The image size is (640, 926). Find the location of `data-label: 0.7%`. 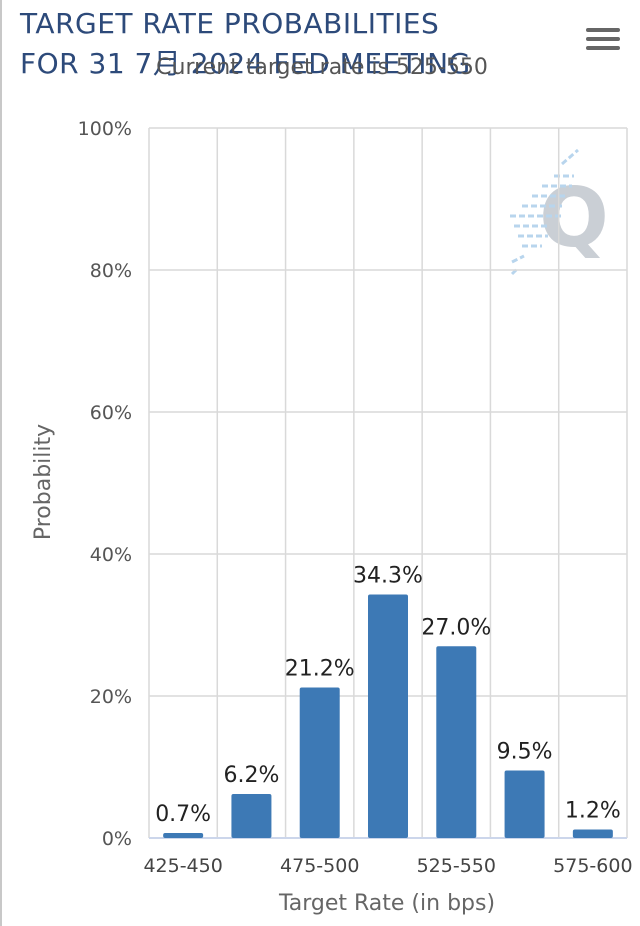

data-label: 0.7% is located at coordinates (183, 814).